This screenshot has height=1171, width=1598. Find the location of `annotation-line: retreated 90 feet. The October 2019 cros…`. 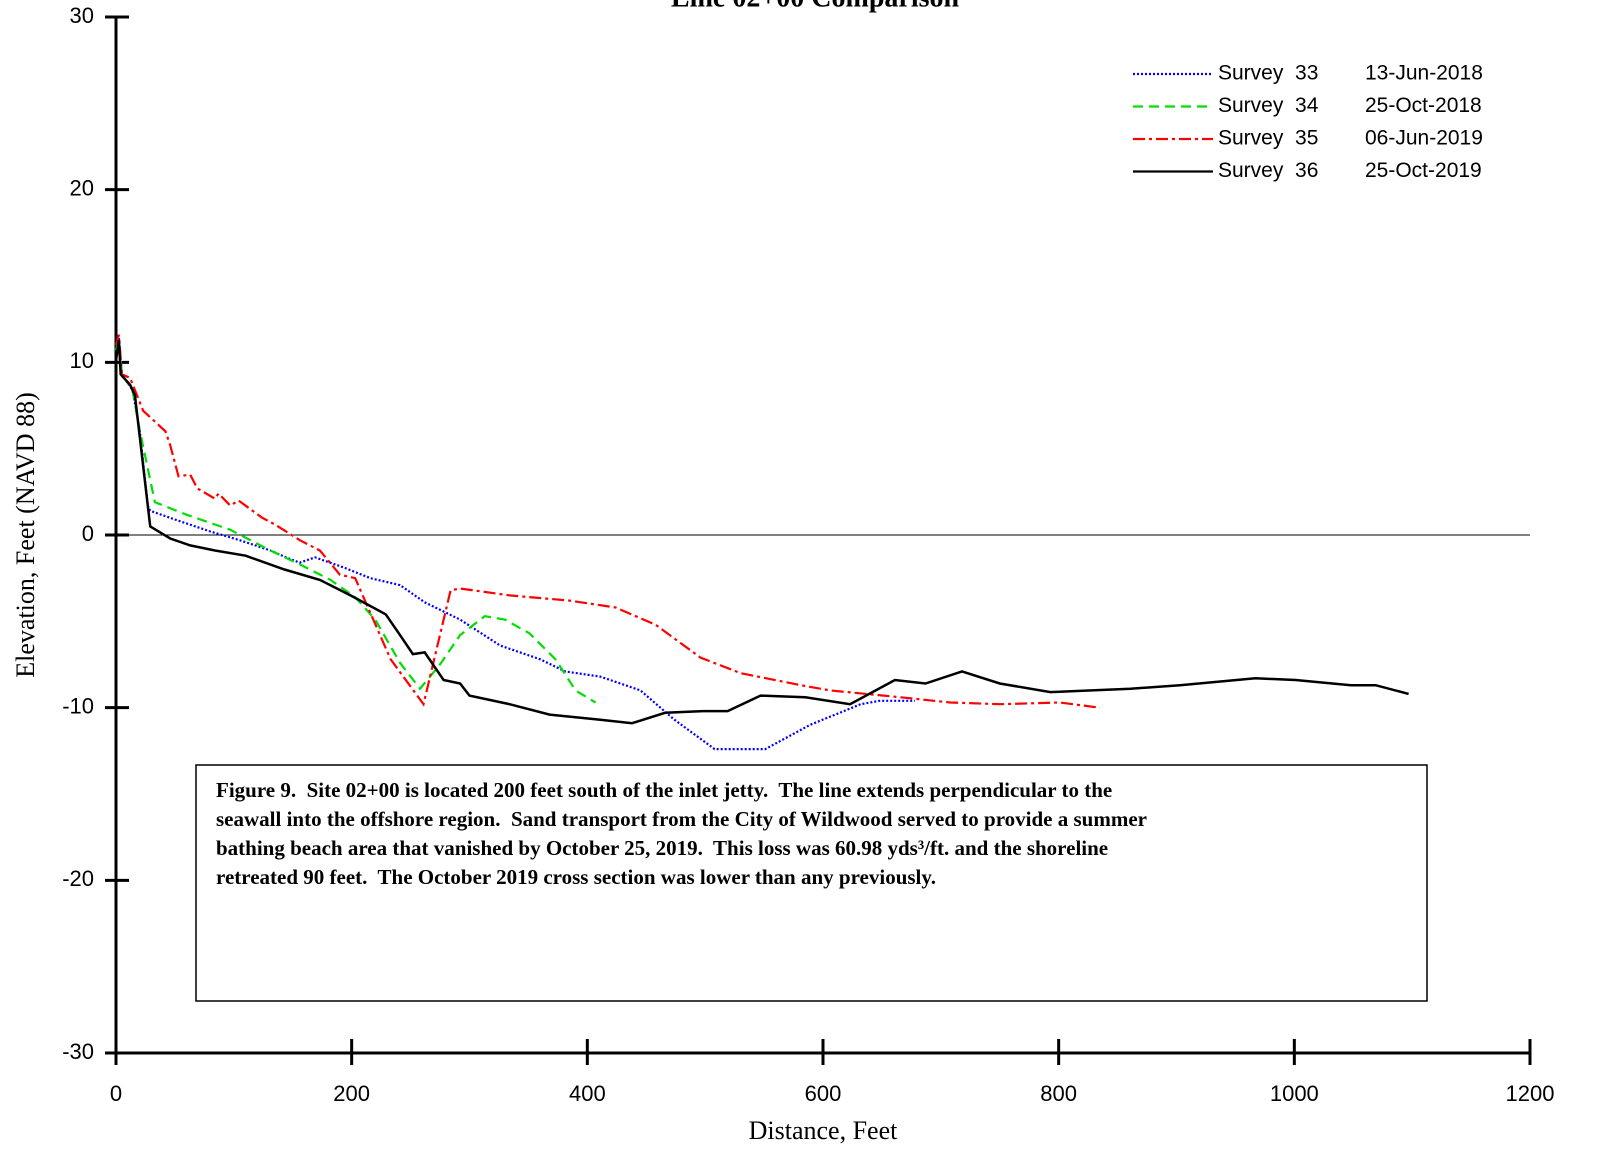

annotation-line: retreated 90 feet. The October 2019 cros… is located at coordinates (576, 877).